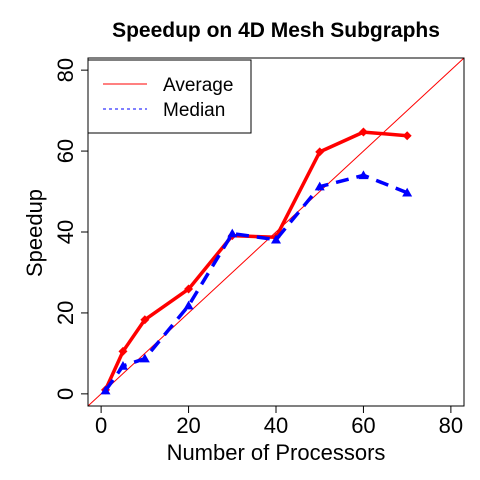 Image resolution: width=480 pixels, height=480 pixels. What do you see at coordinates (65, 313) in the screenshot?
I see `y-tick-label: 20` at bounding box center [65, 313].